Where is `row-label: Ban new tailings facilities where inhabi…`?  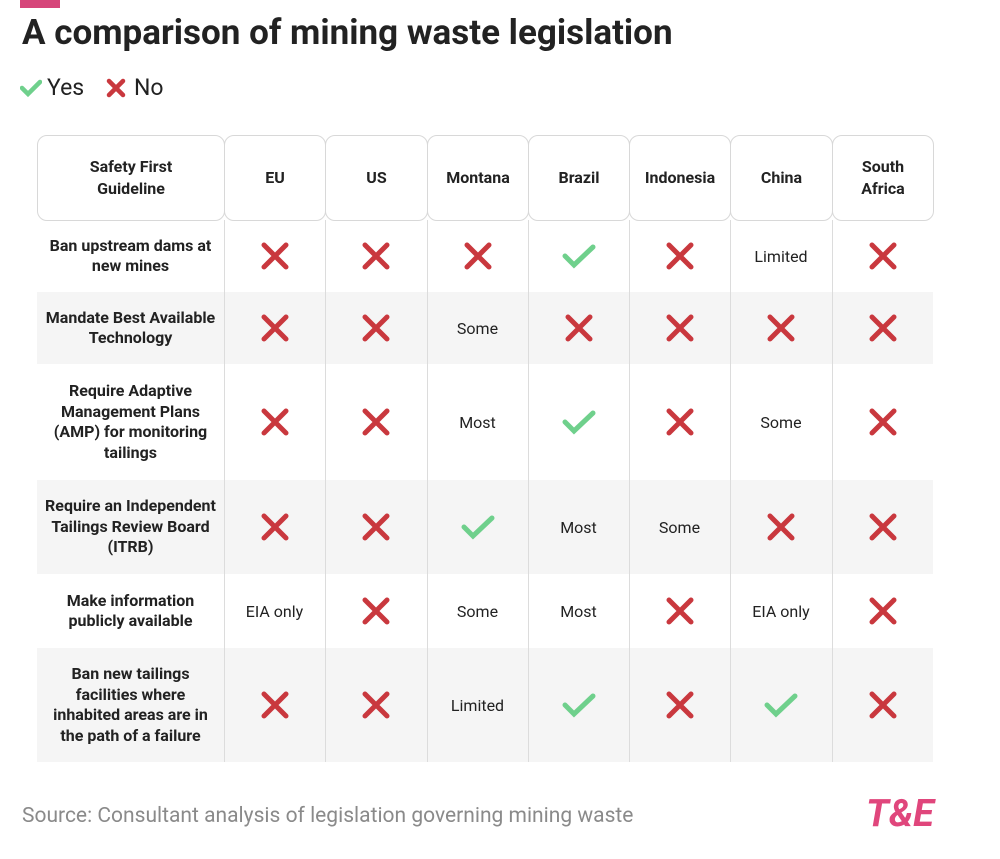 row-label: Ban new tailings facilities where inhabi… is located at coordinates (130, 704).